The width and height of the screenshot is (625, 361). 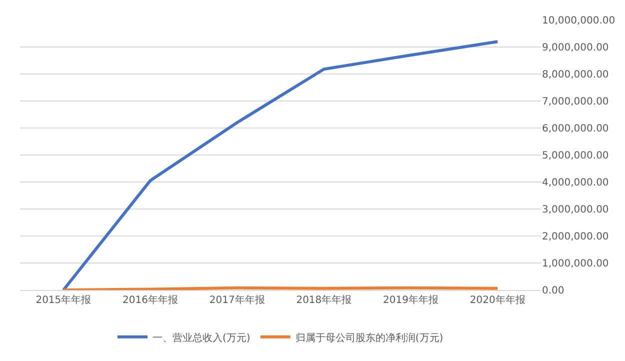 I want to click on y-tick-label: 2,000,000.00, so click(x=575, y=237).